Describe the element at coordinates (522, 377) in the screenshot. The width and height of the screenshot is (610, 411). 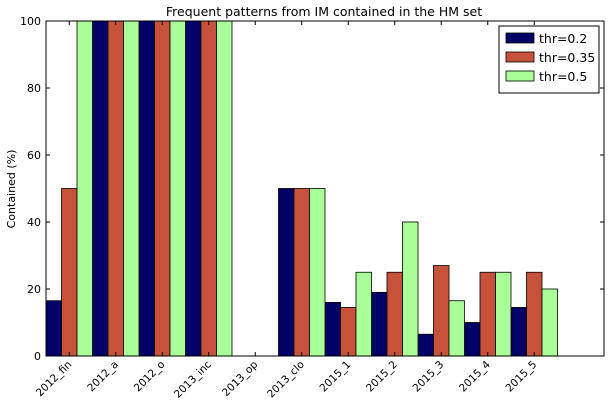
I see `x-tick-label-2015_5: 2015_5` at that location.